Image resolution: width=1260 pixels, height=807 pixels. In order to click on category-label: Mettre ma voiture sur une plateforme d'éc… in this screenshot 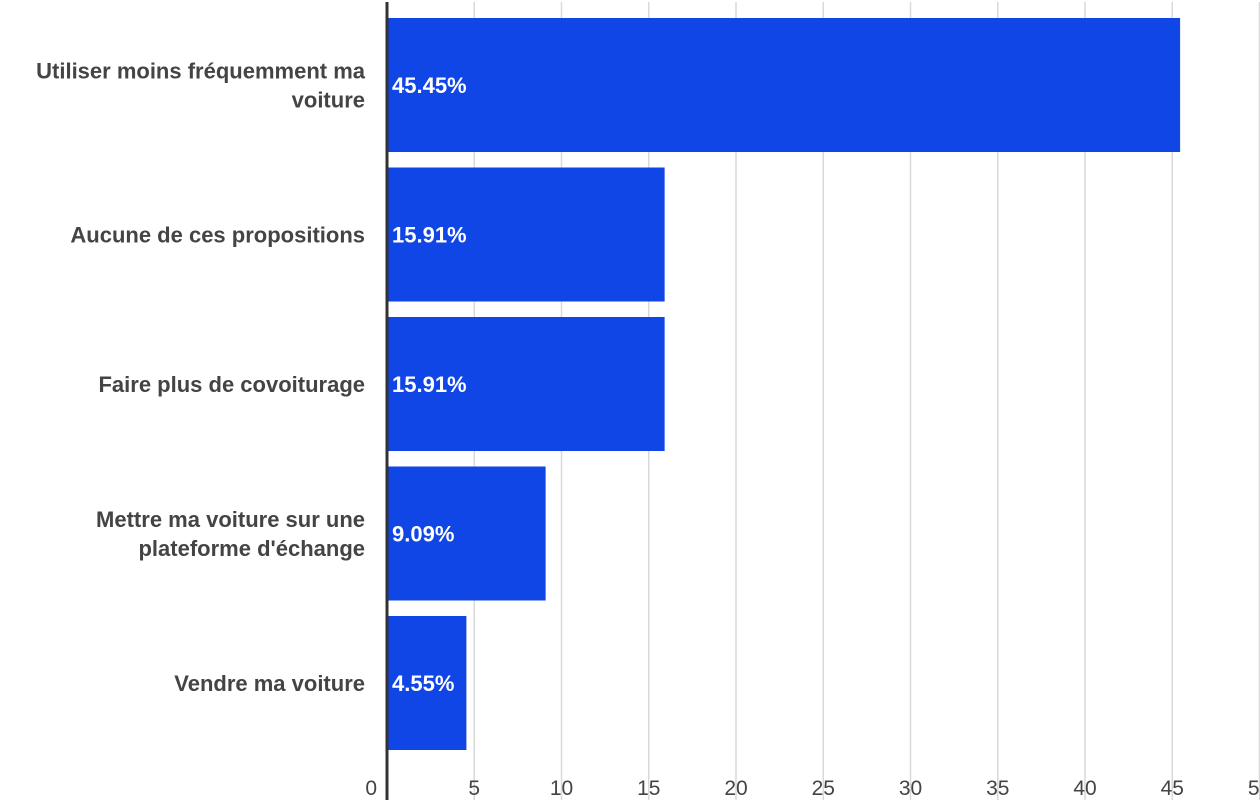, I will do `click(230, 534)`.